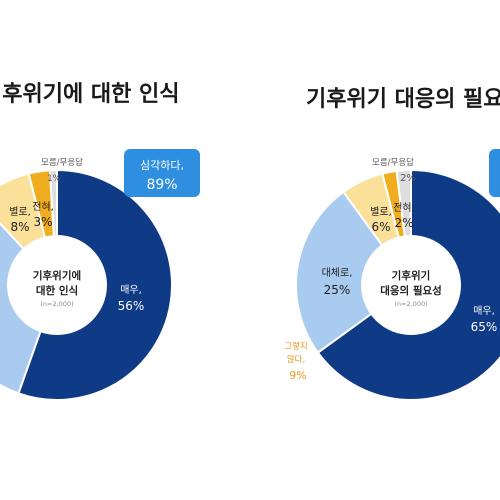 This screenshot has width=500, height=500. Describe the element at coordinates (42, 222) in the screenshot. I see `chart-1-slice-value-not-at-all: 3%` at that location.